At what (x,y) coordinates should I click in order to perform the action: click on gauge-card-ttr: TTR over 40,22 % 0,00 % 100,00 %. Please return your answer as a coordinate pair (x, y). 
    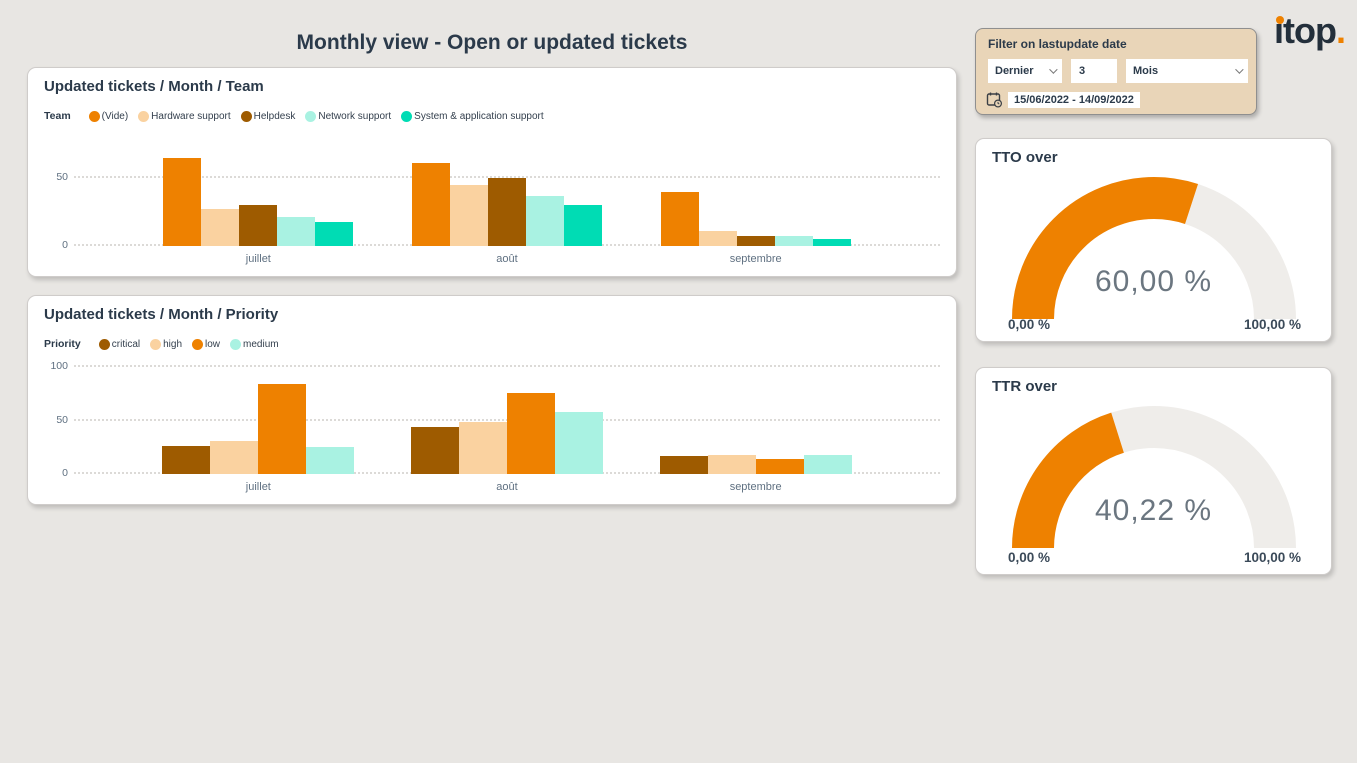
    Looking at the image, I should click on (1153, 471).